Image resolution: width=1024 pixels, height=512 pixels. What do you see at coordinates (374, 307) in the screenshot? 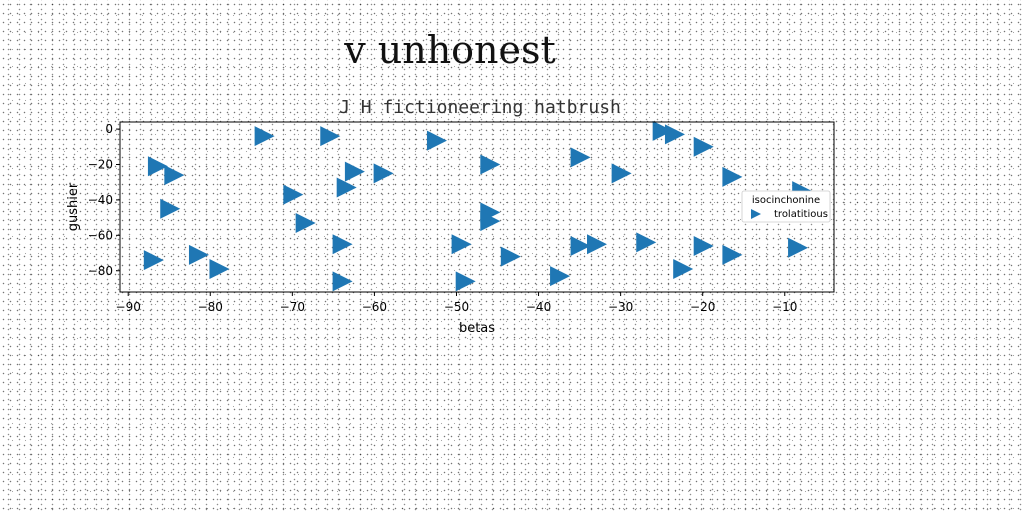
I see `x-tick-label: −60` at bounding box center [374, 307].